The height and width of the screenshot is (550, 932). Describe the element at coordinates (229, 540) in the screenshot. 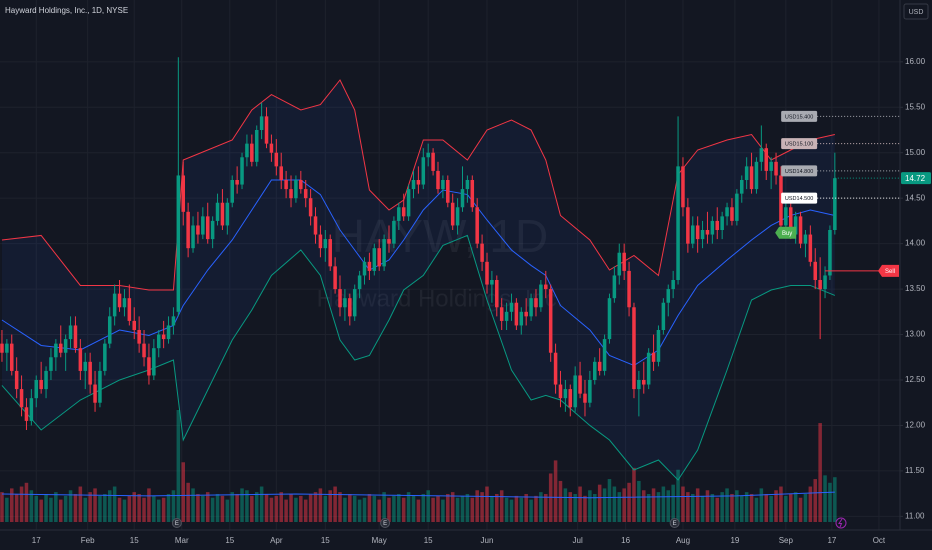

I see `x-tick-label: 15` at that location.